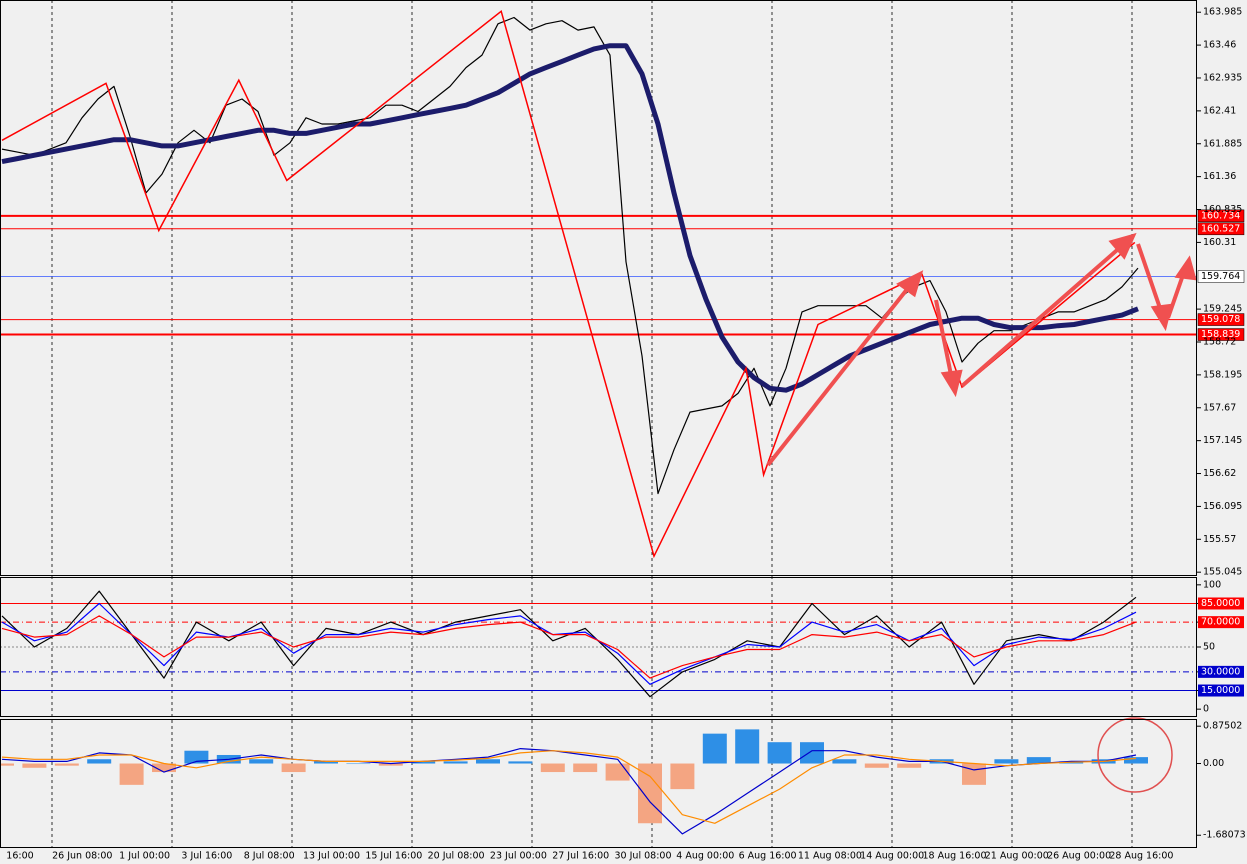  What do you see at coordinates (144, 856) in the screenshot?
I see `x-tick-label: 1 Jul 00:00` at bounding box center [144, 856].